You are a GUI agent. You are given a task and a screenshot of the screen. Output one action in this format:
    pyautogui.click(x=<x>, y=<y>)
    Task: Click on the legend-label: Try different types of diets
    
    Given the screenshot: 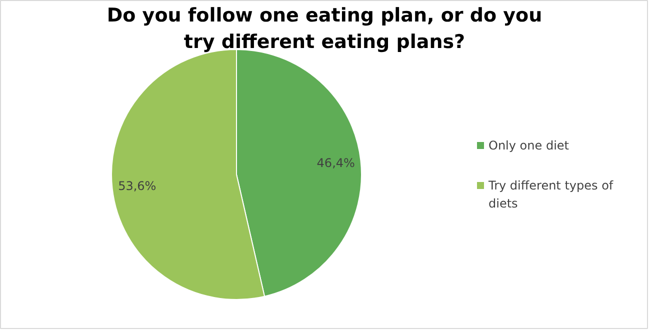 What is the action you would take?
    pyautogui.click(x=551, y=194)
    